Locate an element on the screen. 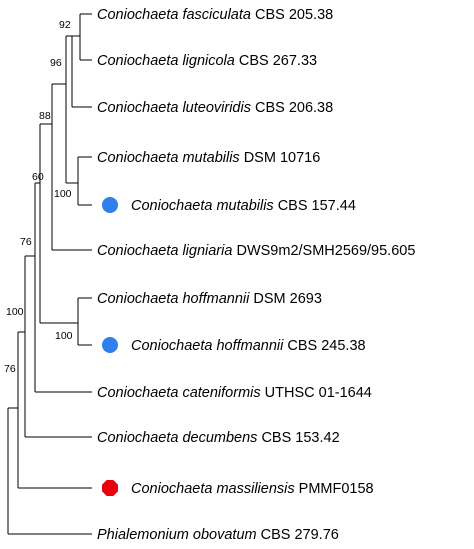 The image size is (474, 549). taxon-label: Coniochaeta hoffmannii CBS 245.38 is located at coordinates (248, 346).